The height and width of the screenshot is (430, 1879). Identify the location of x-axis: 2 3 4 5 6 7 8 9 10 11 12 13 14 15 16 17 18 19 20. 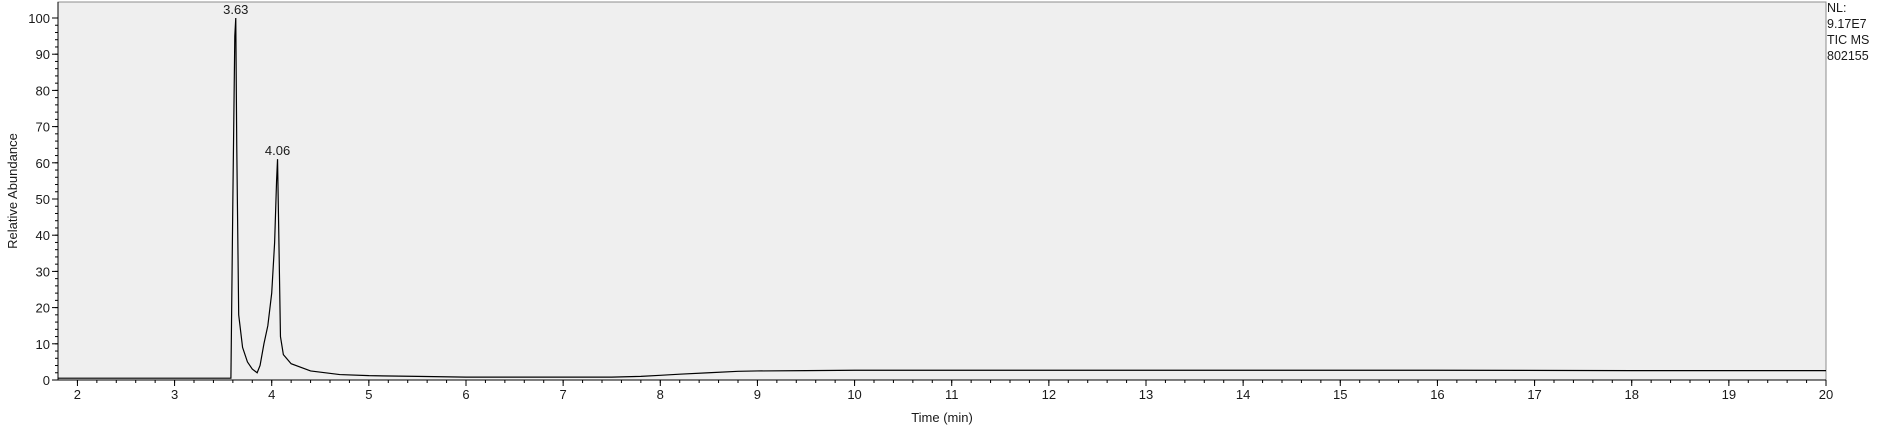
(945, 390).